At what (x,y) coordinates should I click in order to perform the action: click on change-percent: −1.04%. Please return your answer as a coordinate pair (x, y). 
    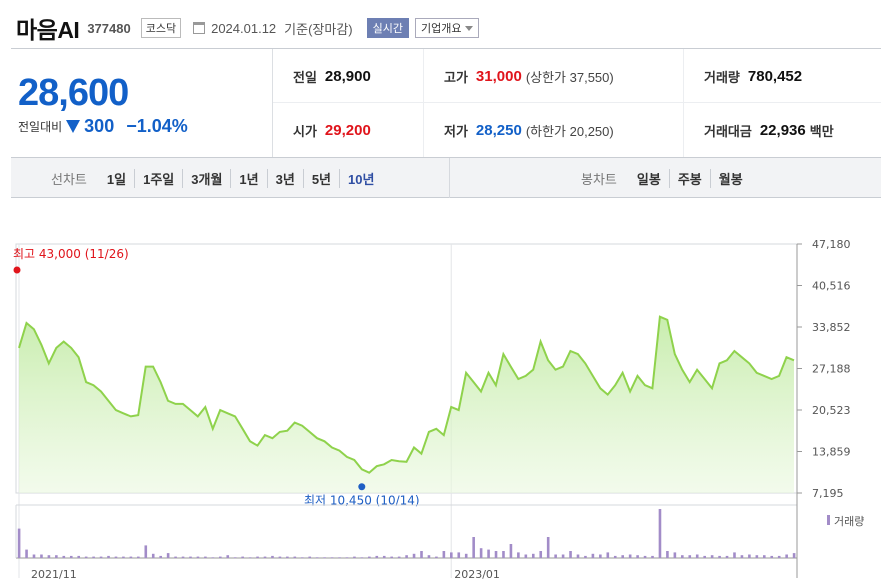
    Looking at the image, I should click on (157, 126).